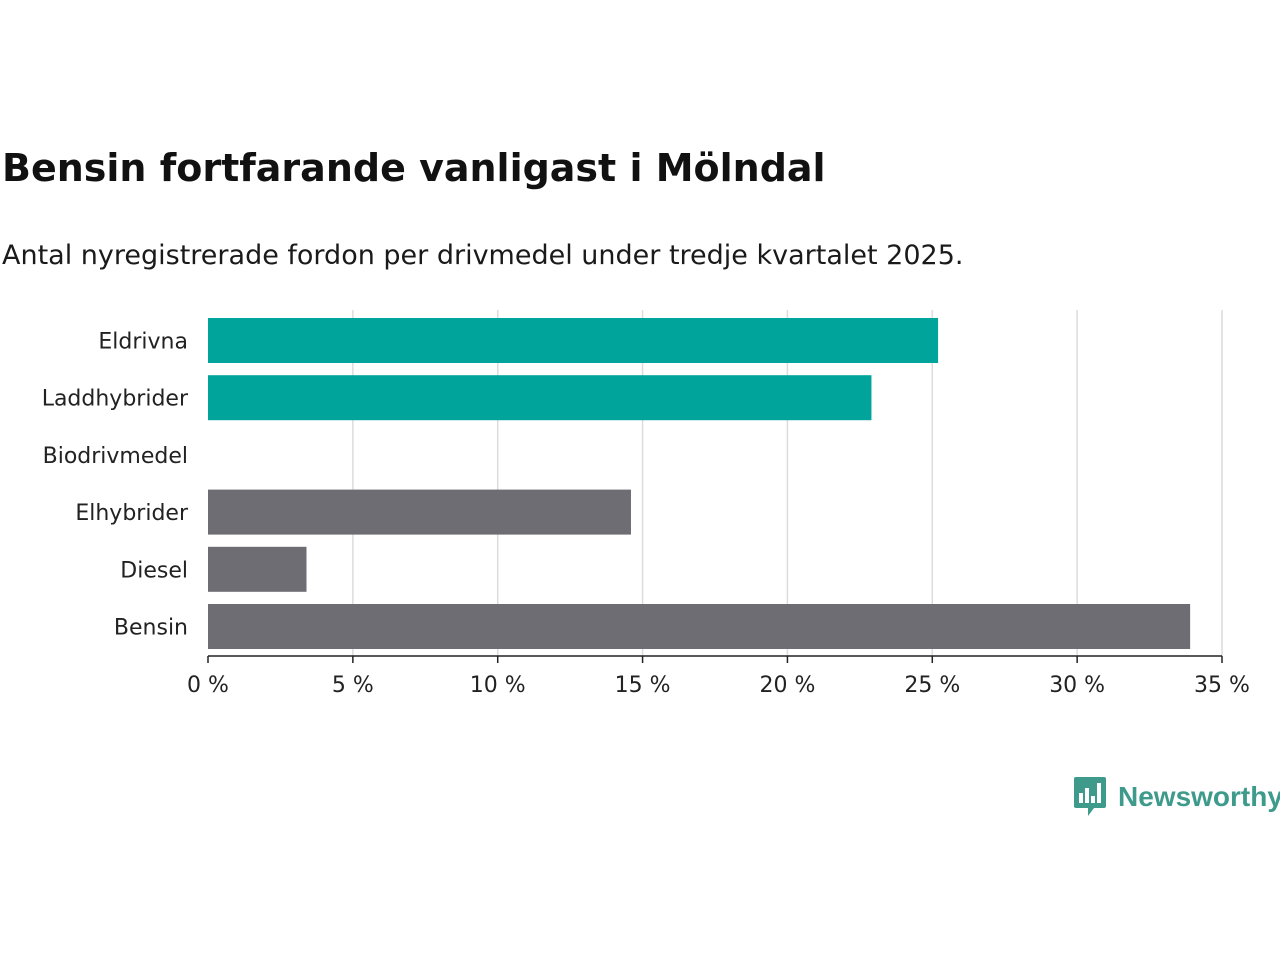  What do you see at coordinates (699, 626) in the screenshot?
I see `bar-bensin` at bounding box center [699, 626].